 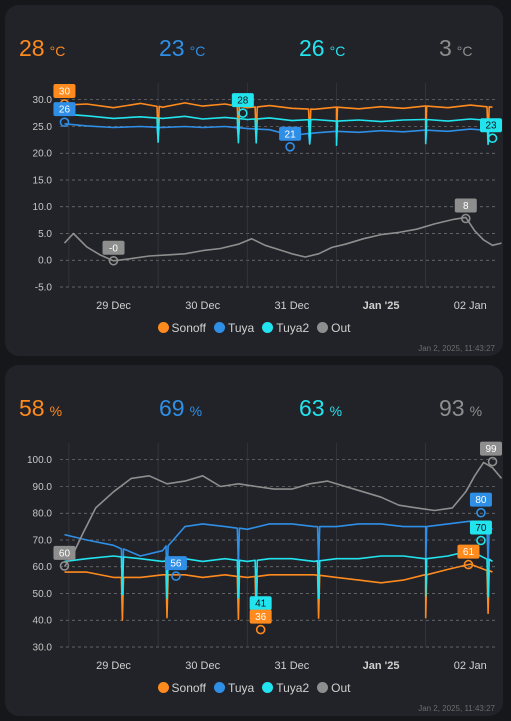 What do you see at coordinates (45, 234) in the screenshot?
I see `y-tick-label: 5.0` at bounding box center [45, 234].